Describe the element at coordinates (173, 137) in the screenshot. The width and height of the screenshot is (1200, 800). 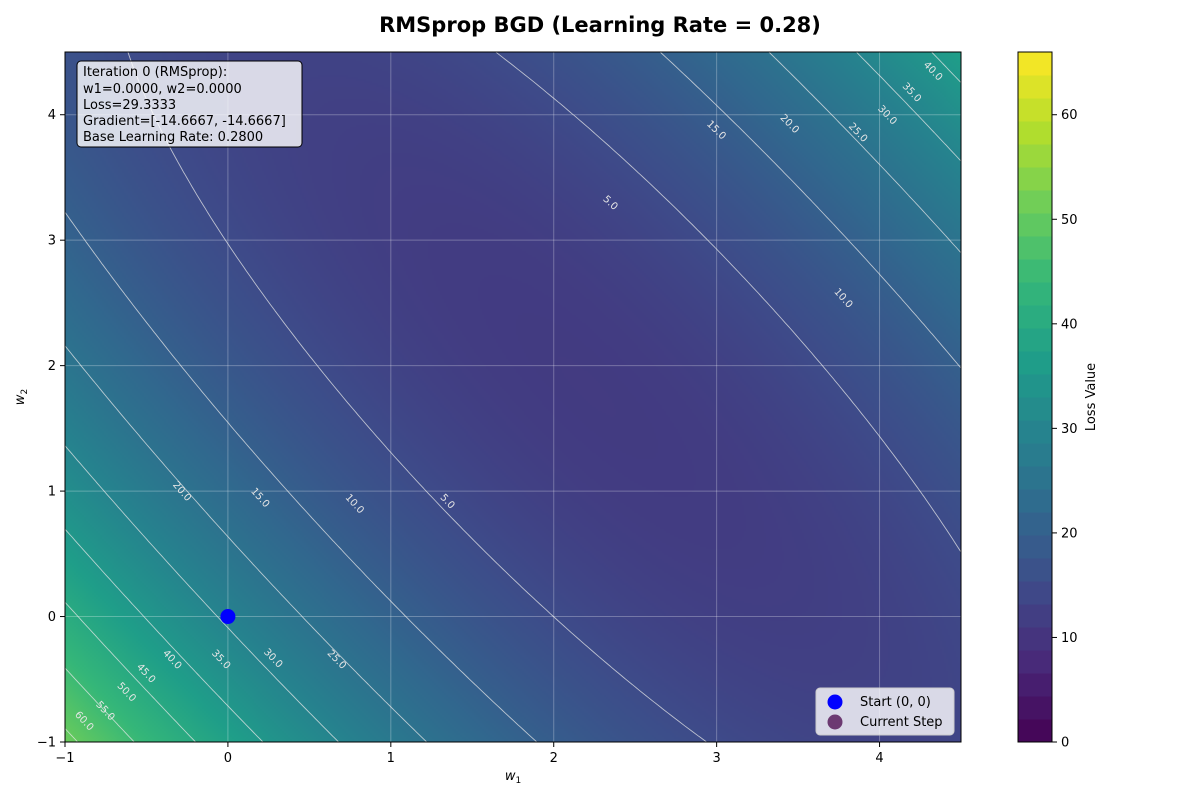
I see `info-line-learning-rate: Base Learning Rate: 0.2800` at that location.